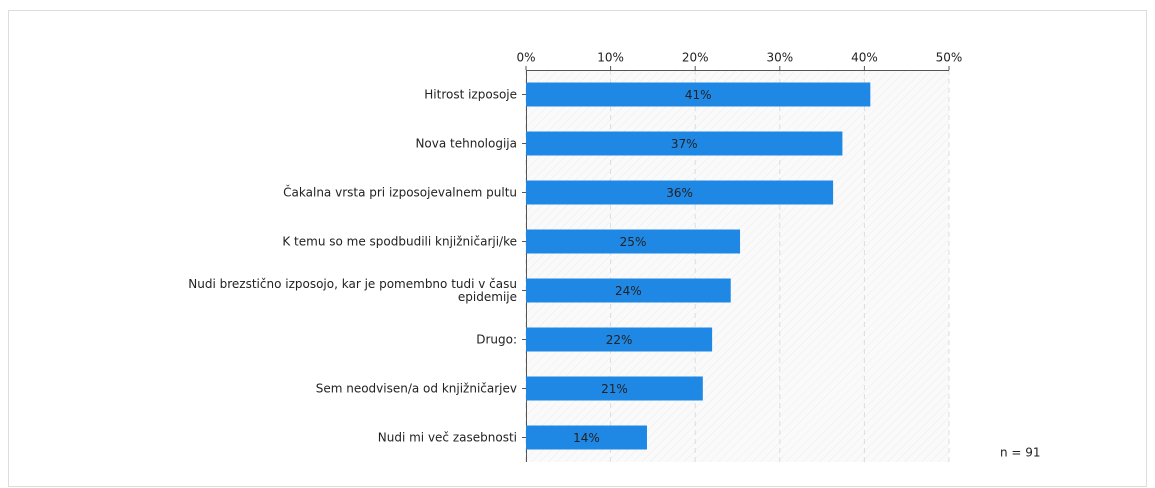 Image resolution: width=1155 pixels, height=488 pixels. I want to click on data-label: 22%, so click(619, 340).